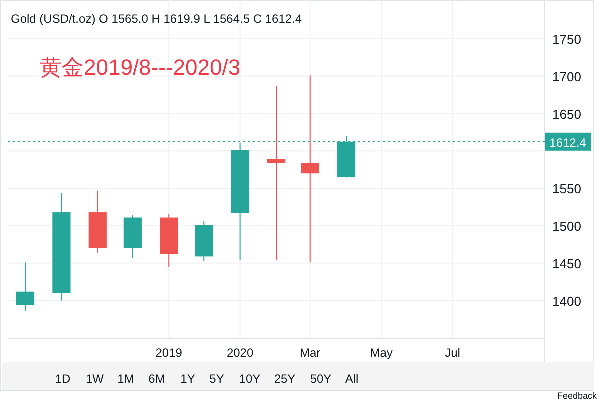  I want to click on text: 10Y, so click(250, 379).